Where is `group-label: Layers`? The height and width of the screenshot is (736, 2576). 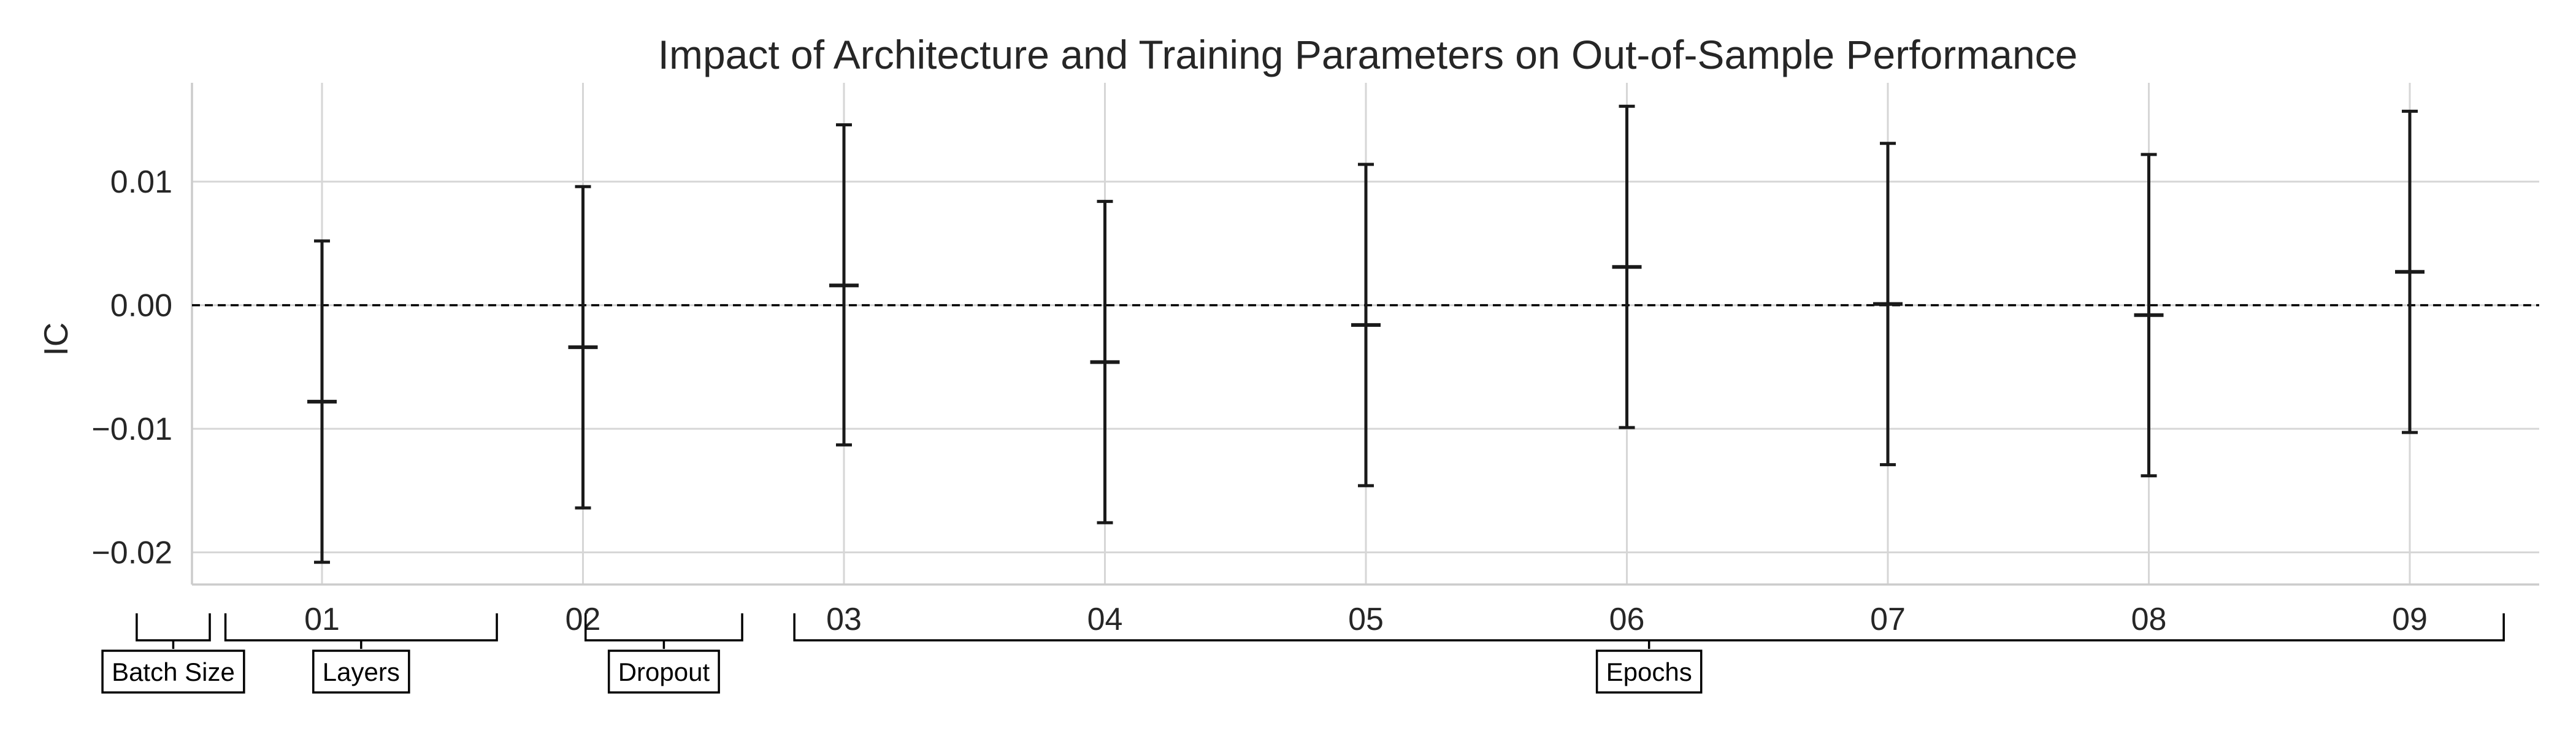 group-label: Layers is located at coordinates (361, 671).